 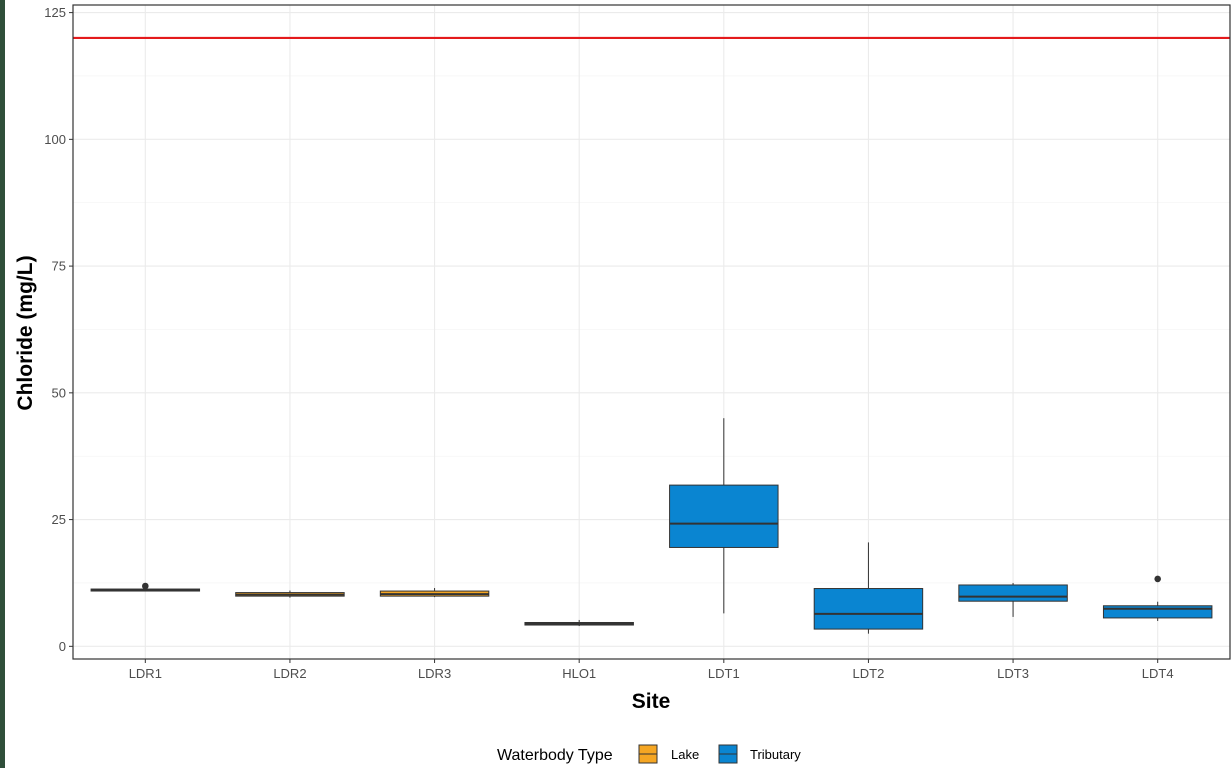 What do you see at coordinates (775, 754) in the screenshot?
I see `legend-label-tributary: Tributary` at bounding box center [775, 754].